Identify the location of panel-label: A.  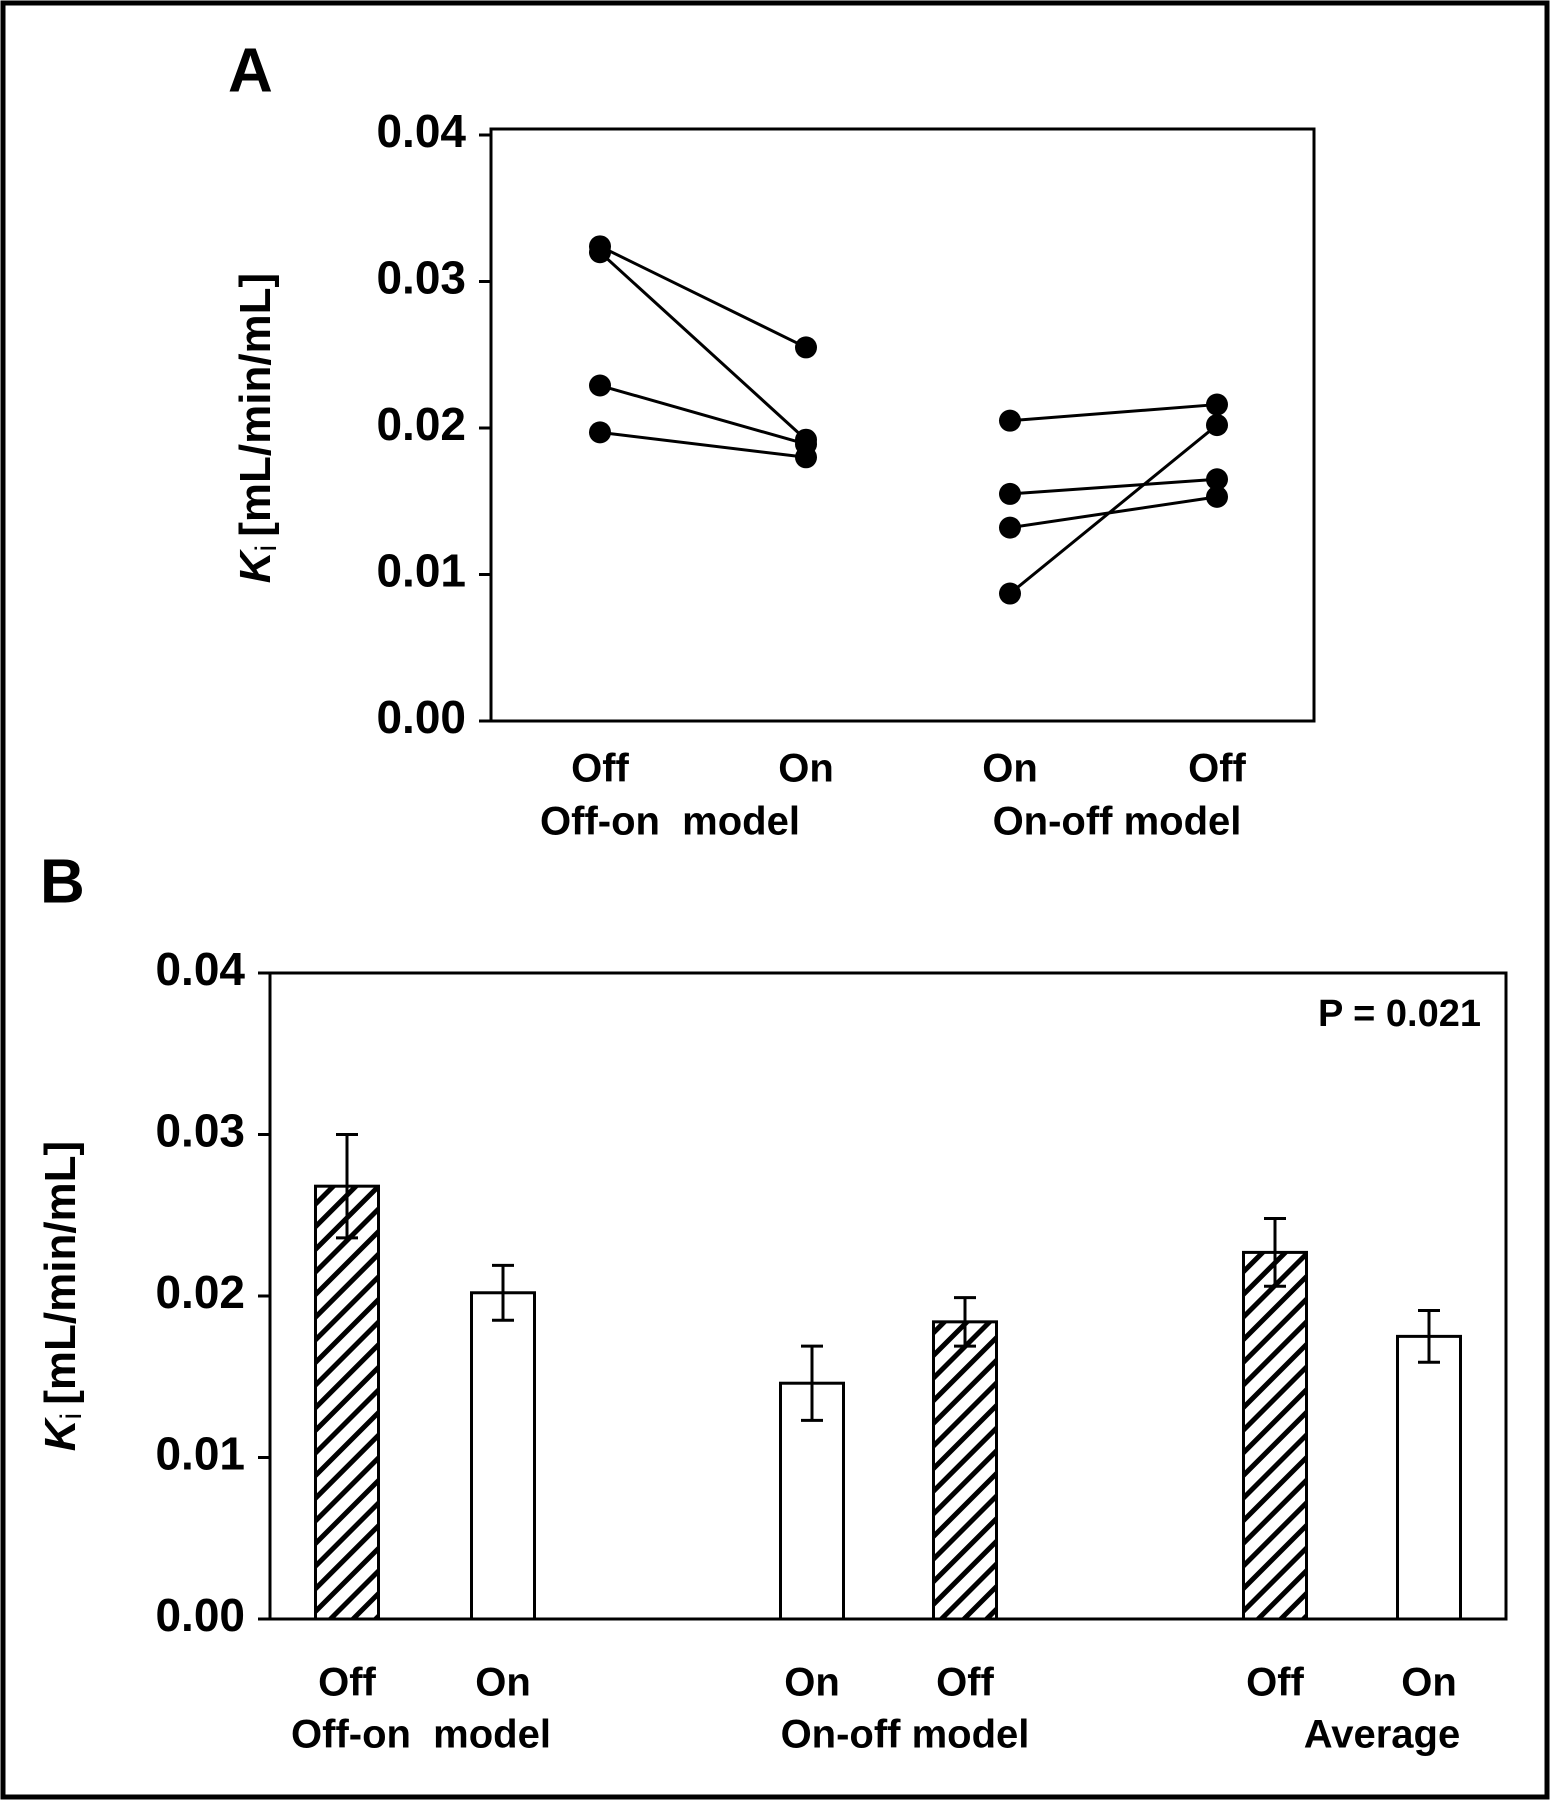
(250, 70).